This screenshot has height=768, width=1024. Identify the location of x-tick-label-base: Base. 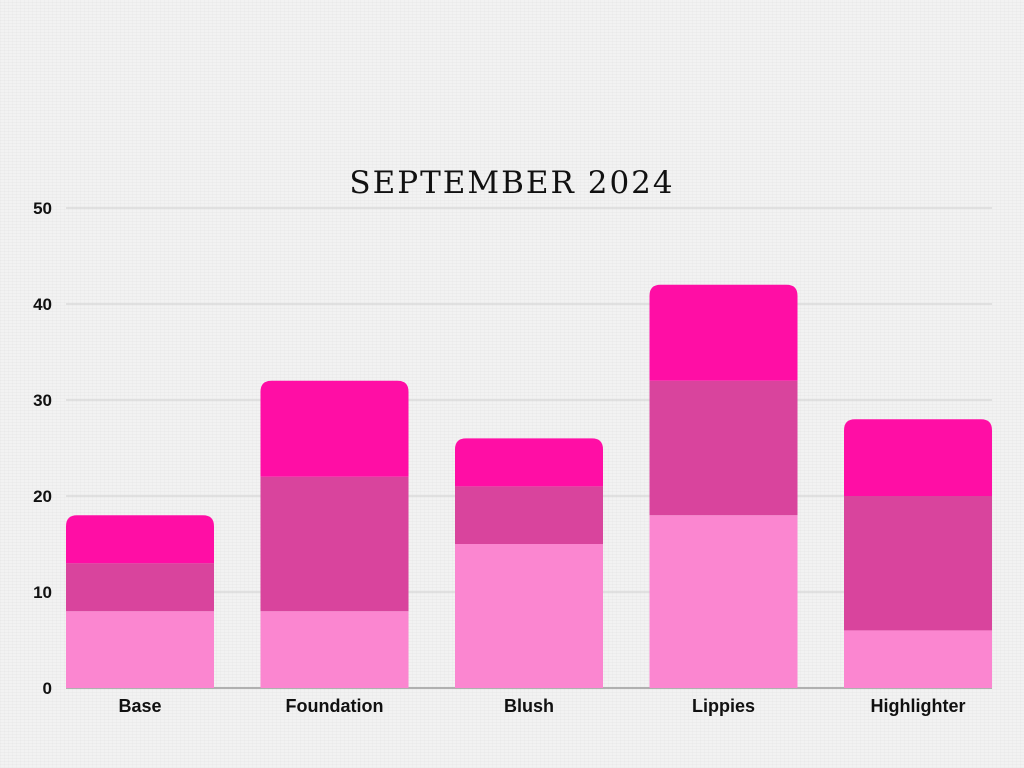
(139, 706).